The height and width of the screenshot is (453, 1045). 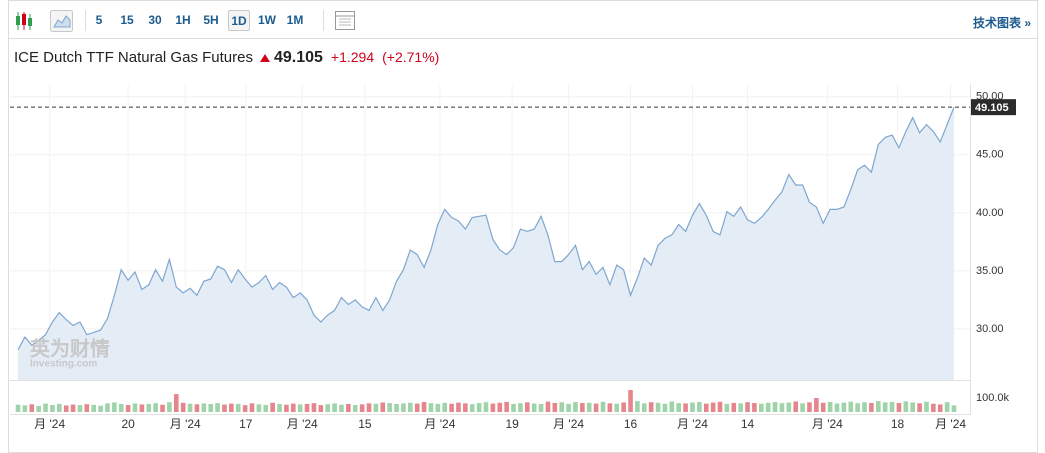 I want to click on interval-button: 1W, so click(x=267, y=20).